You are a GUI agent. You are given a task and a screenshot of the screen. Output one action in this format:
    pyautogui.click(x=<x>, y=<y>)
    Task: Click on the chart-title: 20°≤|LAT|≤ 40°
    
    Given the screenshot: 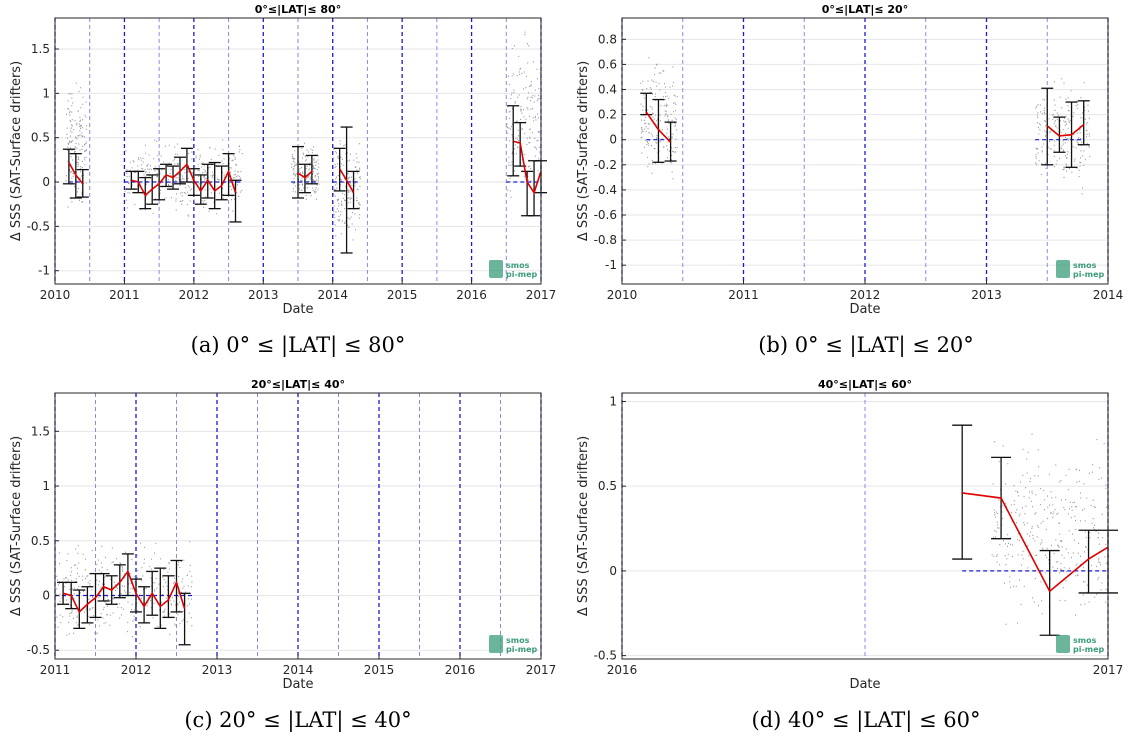 What is the action you would take?
    pyautogui.click(x=298, y=384)
    